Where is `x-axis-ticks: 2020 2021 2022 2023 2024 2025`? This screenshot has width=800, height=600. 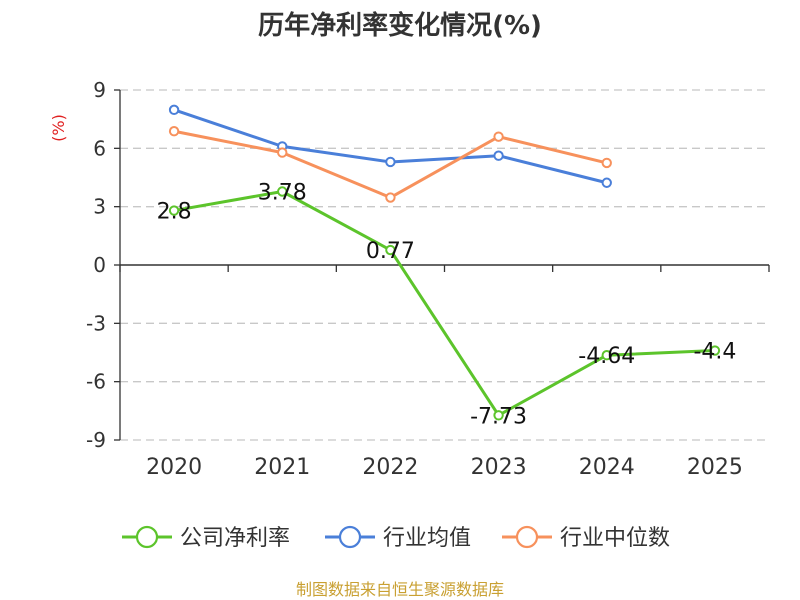 x-axis-ticks: 2020 2021 2022 2023 2024 2025 is located at coordinates (444, 467).